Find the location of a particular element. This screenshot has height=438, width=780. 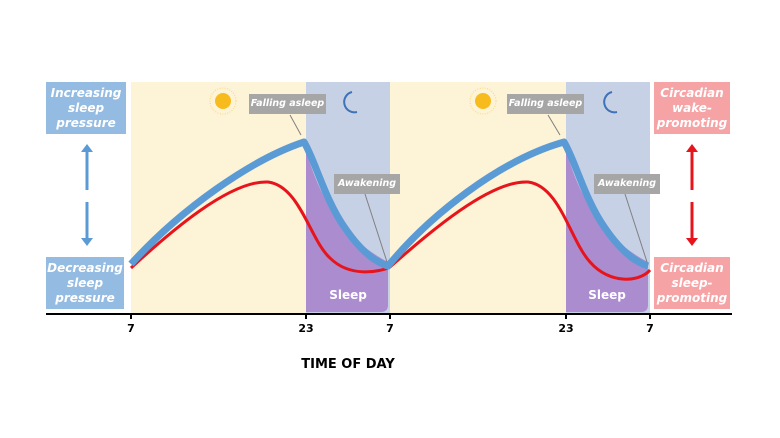

decreasing-sleep-pressure-label: Decreasing sleep pressure is located at coordinates (85, 283).